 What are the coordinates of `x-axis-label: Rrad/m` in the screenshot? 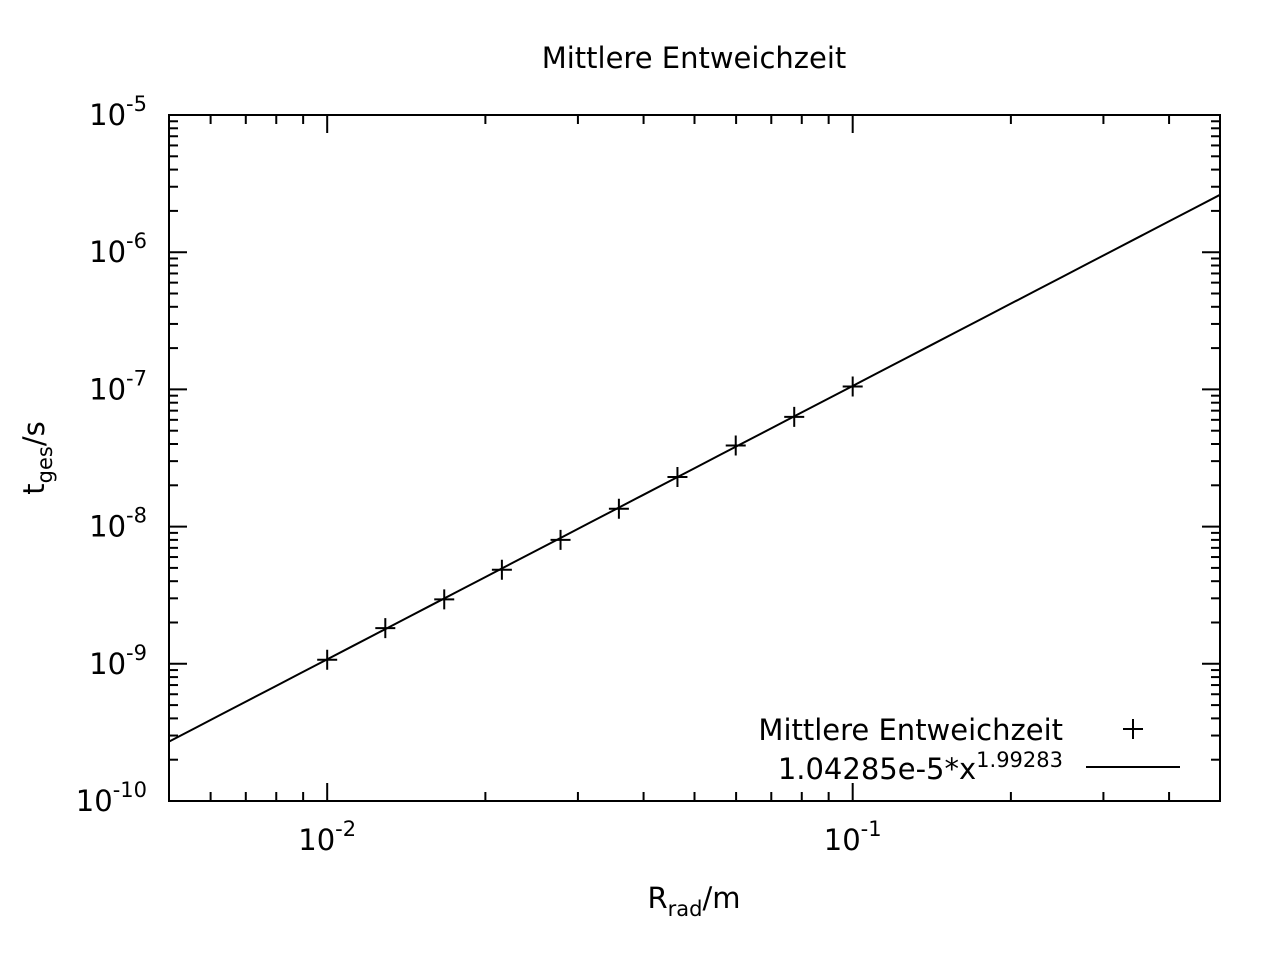 It's located at (693, 901).